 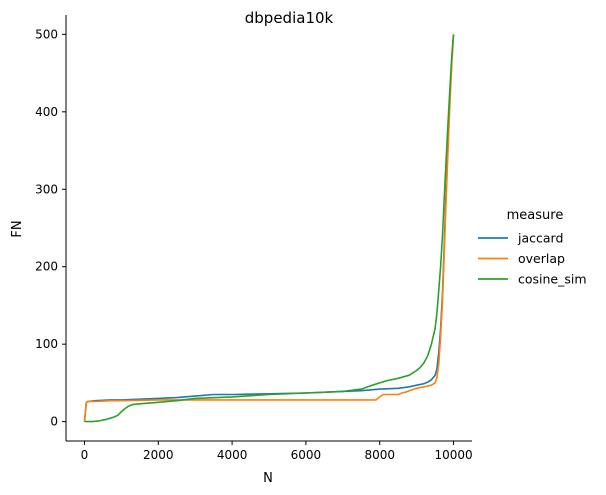 I want to click on x-tick-label: 6000, so click(x=306, y=455).